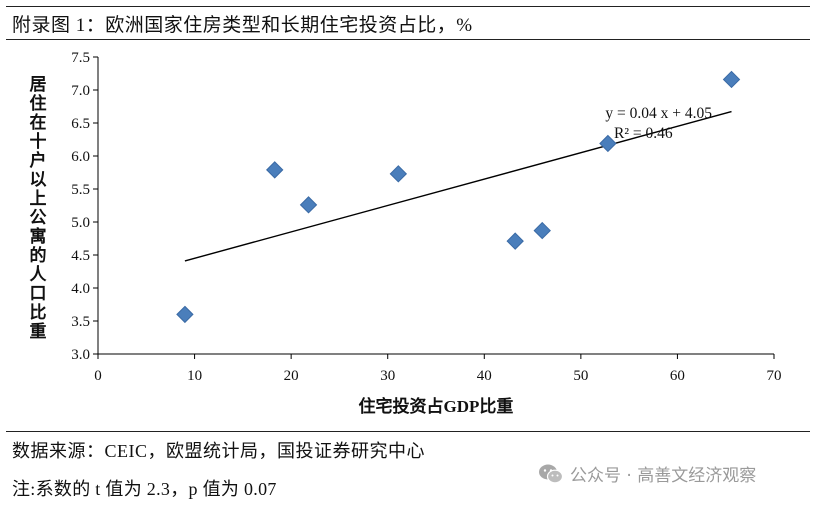  What do you see at coordinates (658, 113) in the screenshot?
I see `trendline-equation: y = 0.04 x + 4.05` at bounding box center [658, 113].